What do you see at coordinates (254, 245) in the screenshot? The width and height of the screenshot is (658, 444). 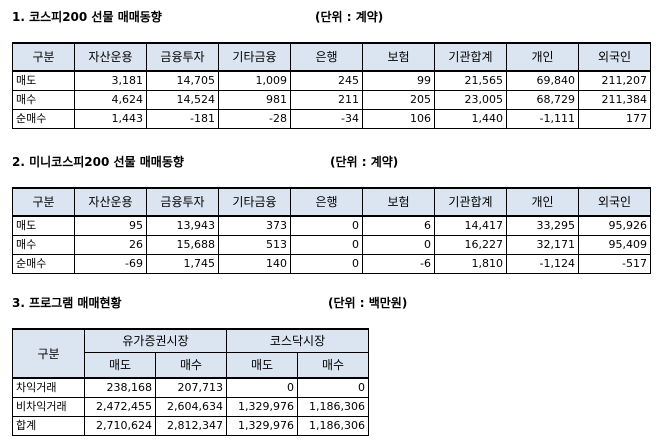 I see `table-cell: 513` at bounding box center [254, 245].